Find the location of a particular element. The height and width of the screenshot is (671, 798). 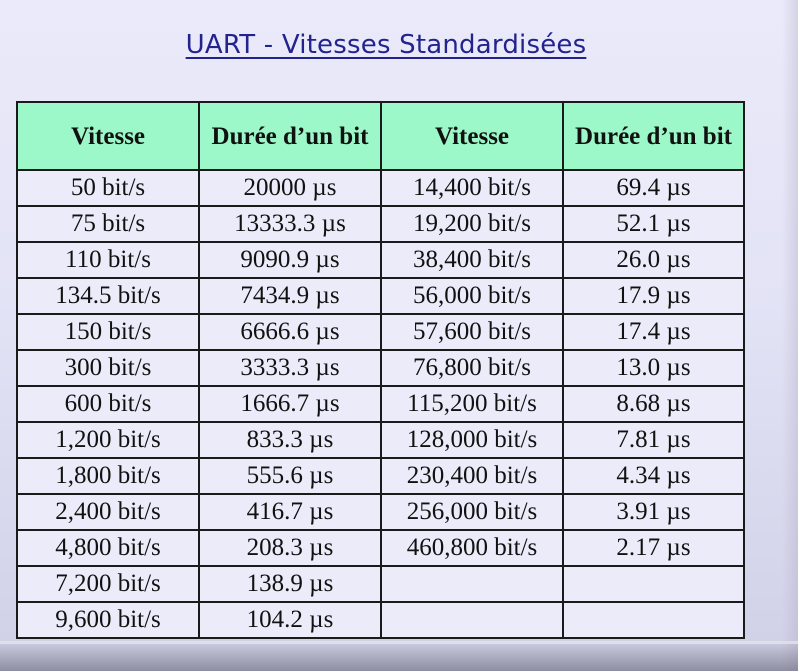

cell-speed-left: 50 bit/s is located at coordinates (108, 188).